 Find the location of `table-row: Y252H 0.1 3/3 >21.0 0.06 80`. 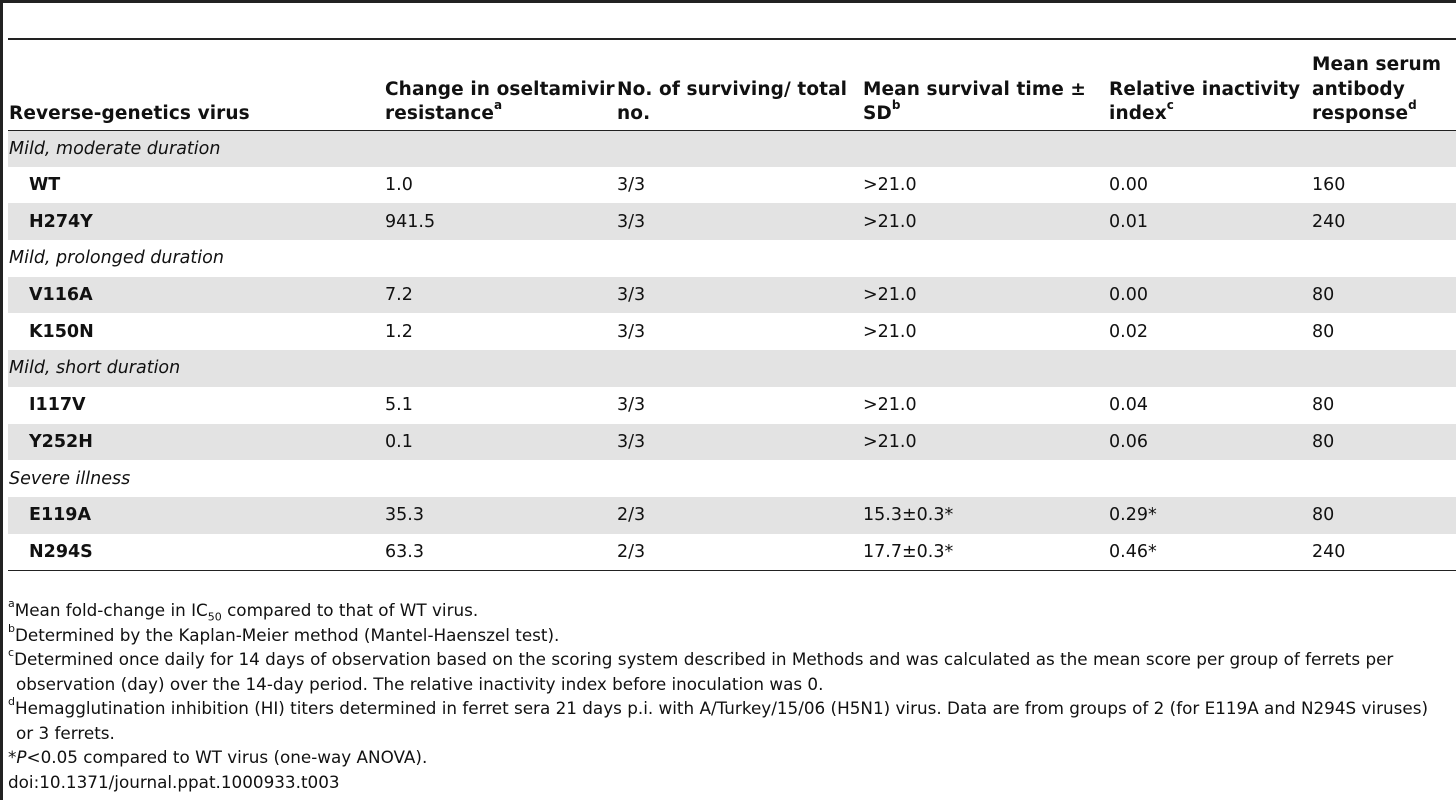

table-row: Y252H 0.1 3/3 >21.0 0.06 80 is located at coordinates (732, 442).